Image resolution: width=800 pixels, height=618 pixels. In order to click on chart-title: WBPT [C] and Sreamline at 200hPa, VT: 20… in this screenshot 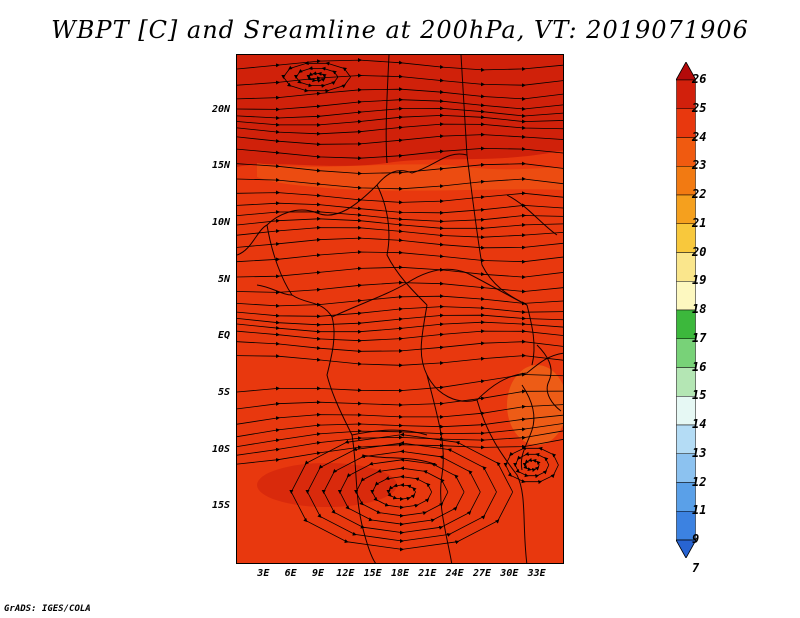, I will do `click(400, 30)`.